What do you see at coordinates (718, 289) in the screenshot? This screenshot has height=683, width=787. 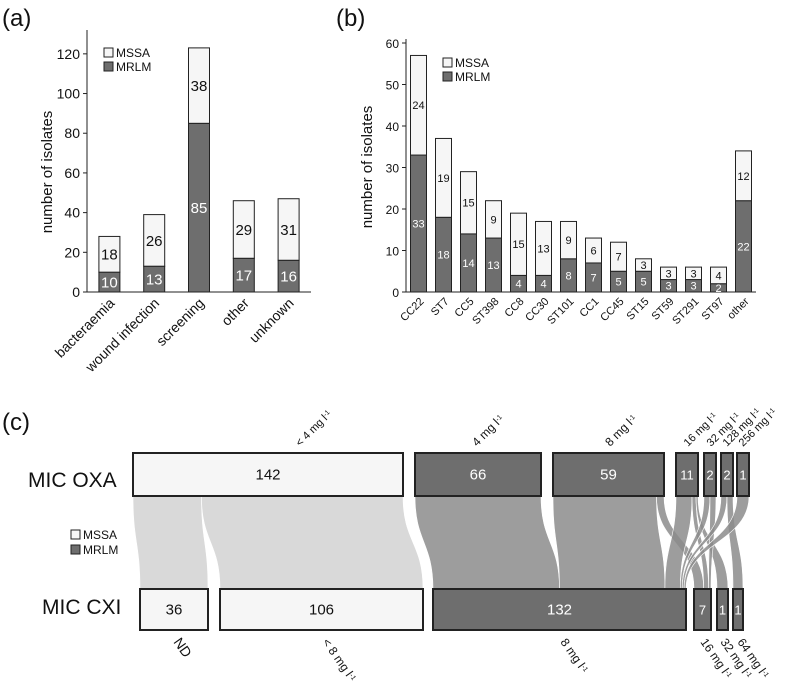 I see `b-value-mrlm: 2` at bounding box center [718, 289].